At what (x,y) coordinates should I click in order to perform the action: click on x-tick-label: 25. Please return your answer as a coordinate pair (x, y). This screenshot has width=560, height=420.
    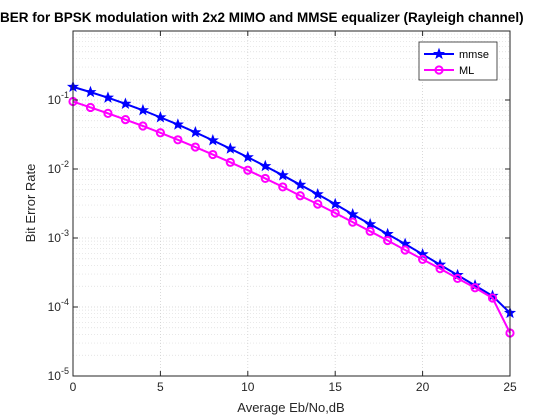
    Looking at the image, I should click on (510, 387).